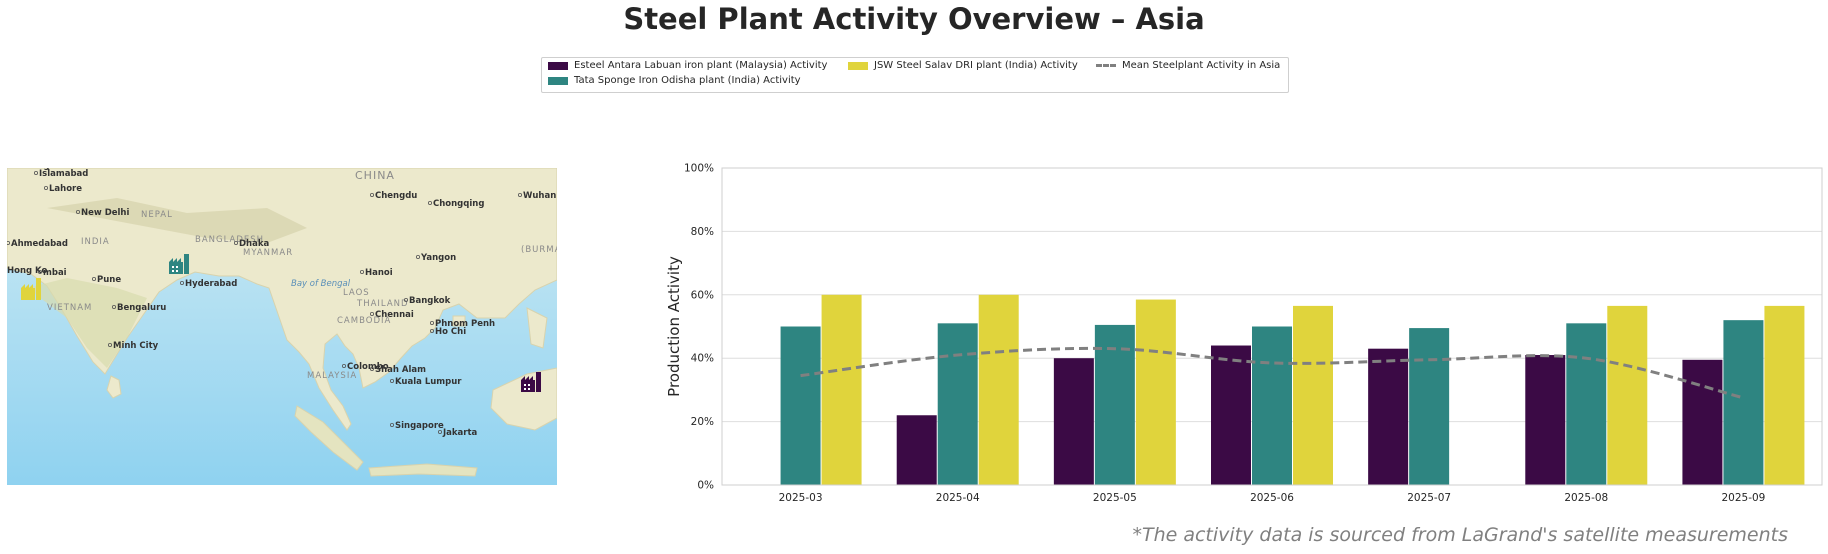 The image size is (1828, 554). What do you see at coordinates (702, 295) in the screenshot?
I see `y-tick-label: 60%` at bounding box center [702, 295].